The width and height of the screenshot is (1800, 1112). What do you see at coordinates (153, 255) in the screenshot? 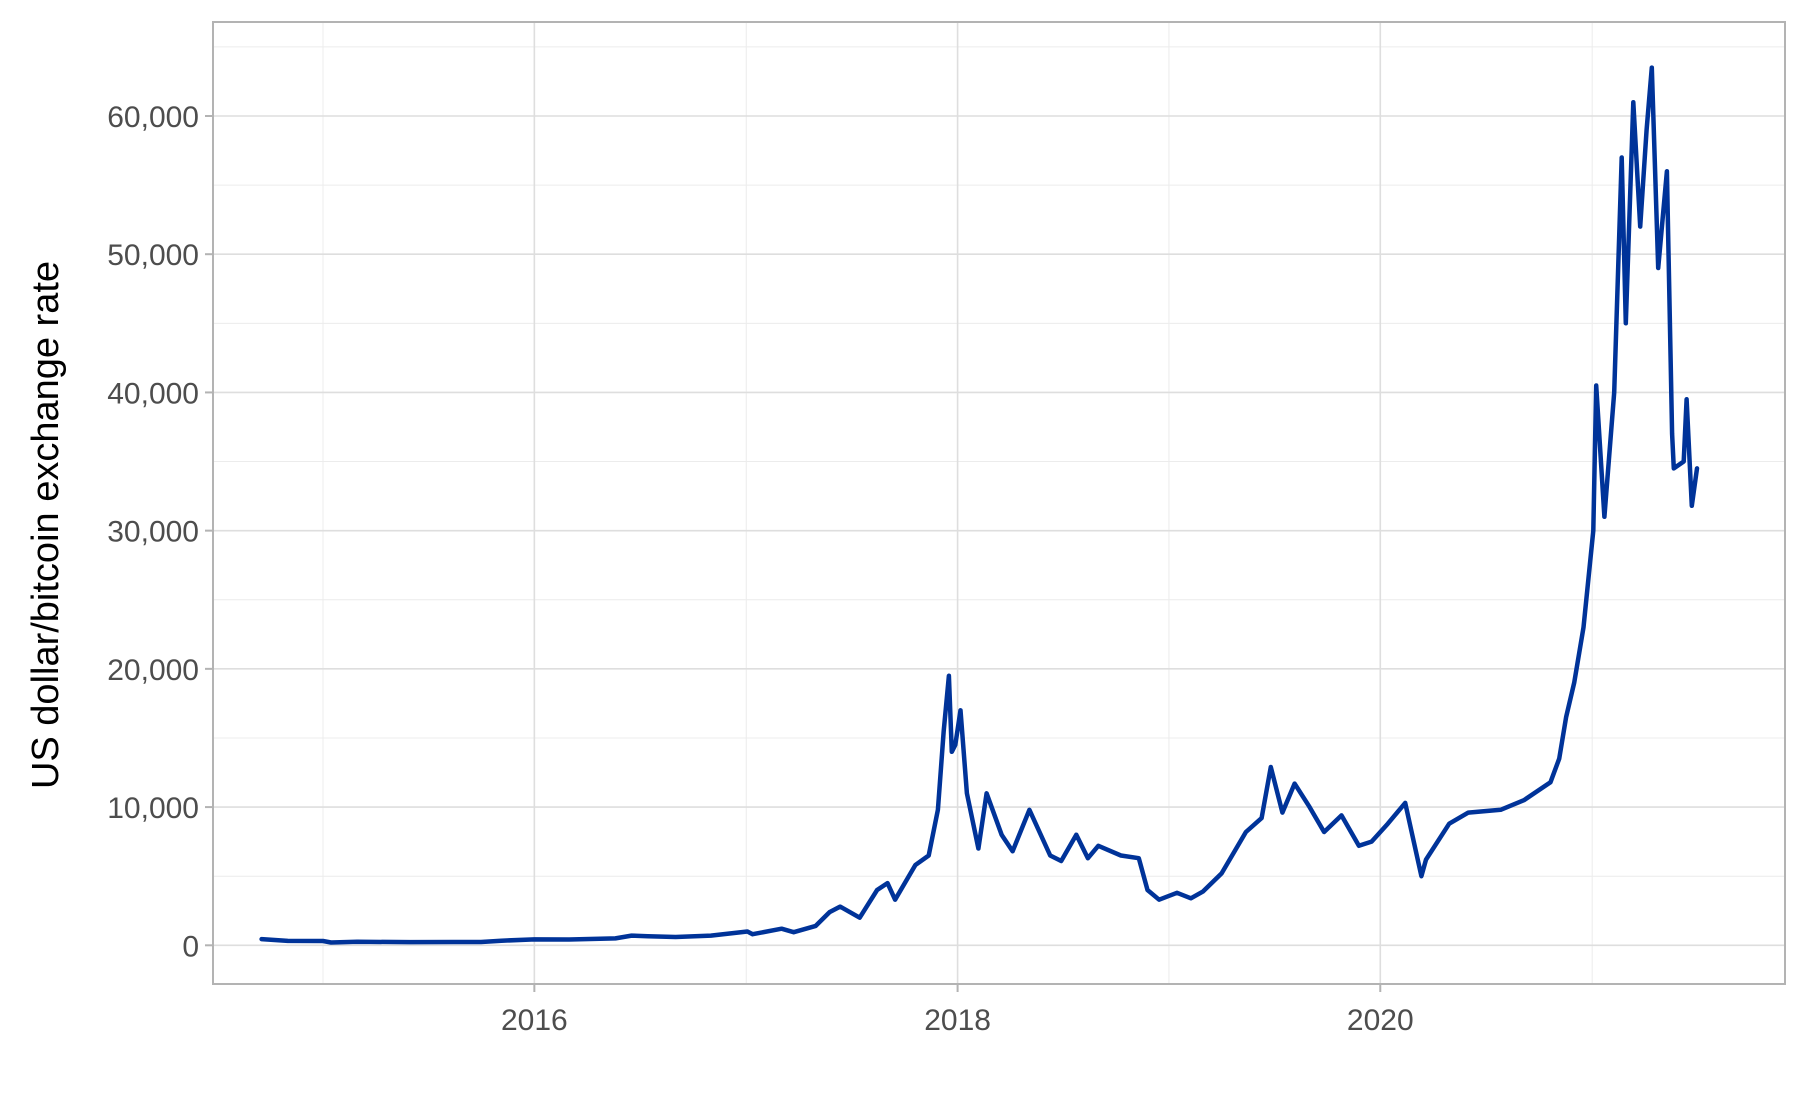
I see `y-tick-label: 50,000` at bounding box center [153, 255].